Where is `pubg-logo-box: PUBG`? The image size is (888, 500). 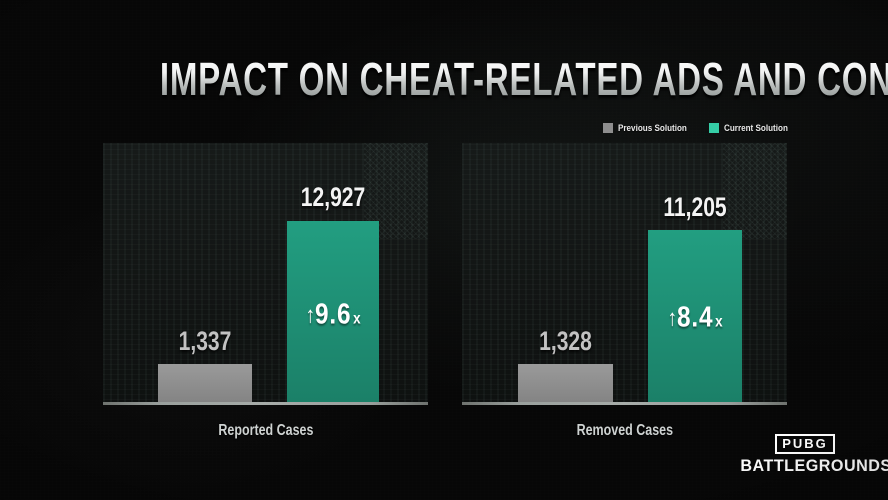
pubg-logo-box: PUBG is located at coordinates (805, 444).